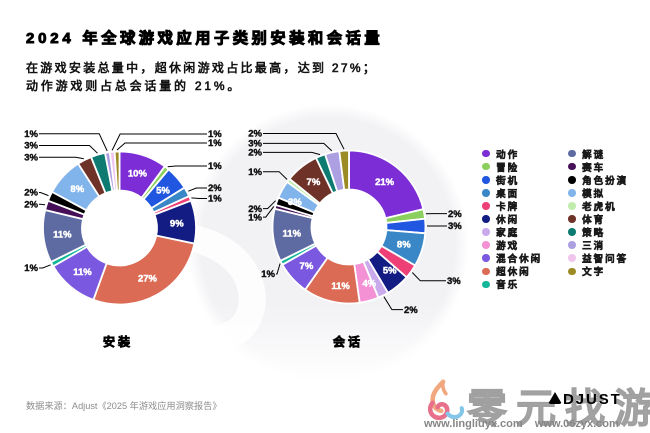  I want to click on svg-text: 4%, so click(369, 284).